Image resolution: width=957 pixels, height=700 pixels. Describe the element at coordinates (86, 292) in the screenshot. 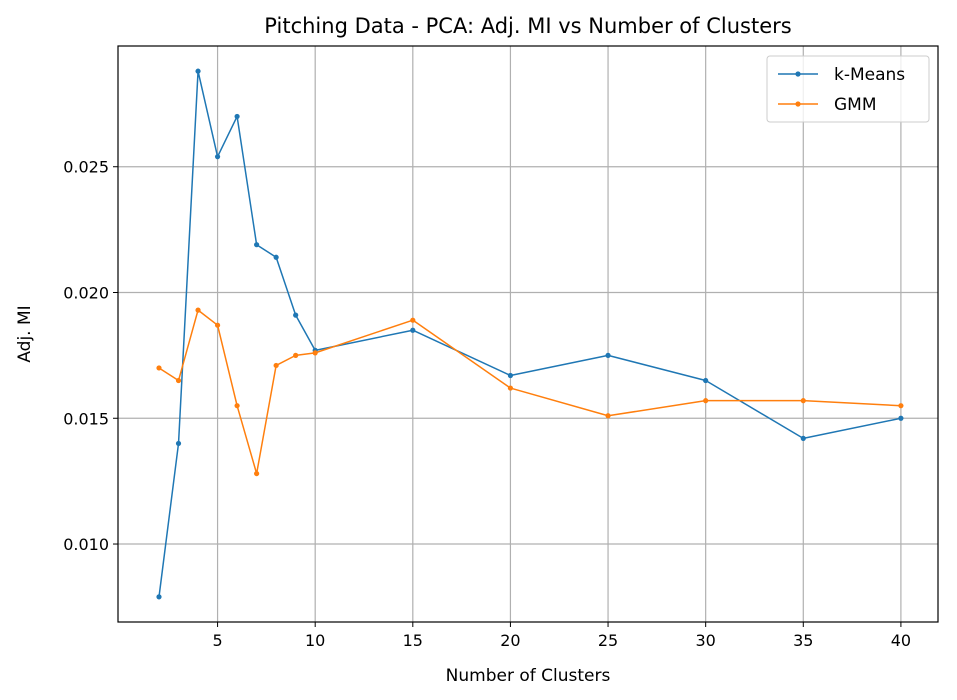

I see `y-tick-label: 0.020` at that location.